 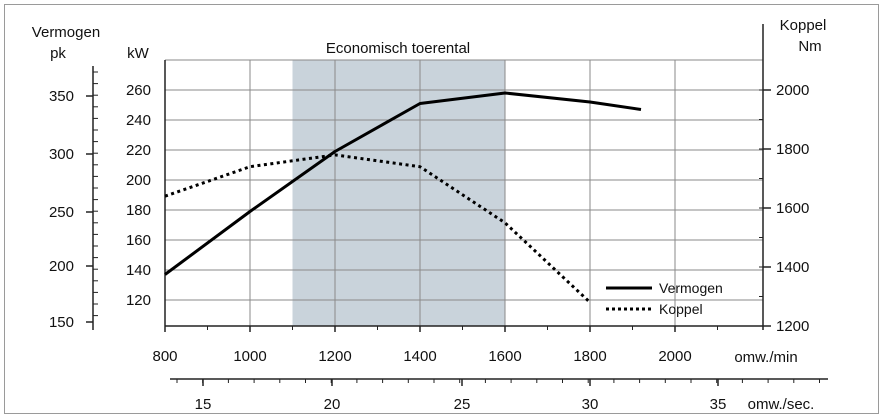 What do you see at coordinates (138, 150) in the screenshot?
I see `kw-tick-label: 220` at bounding box center [138, 150].